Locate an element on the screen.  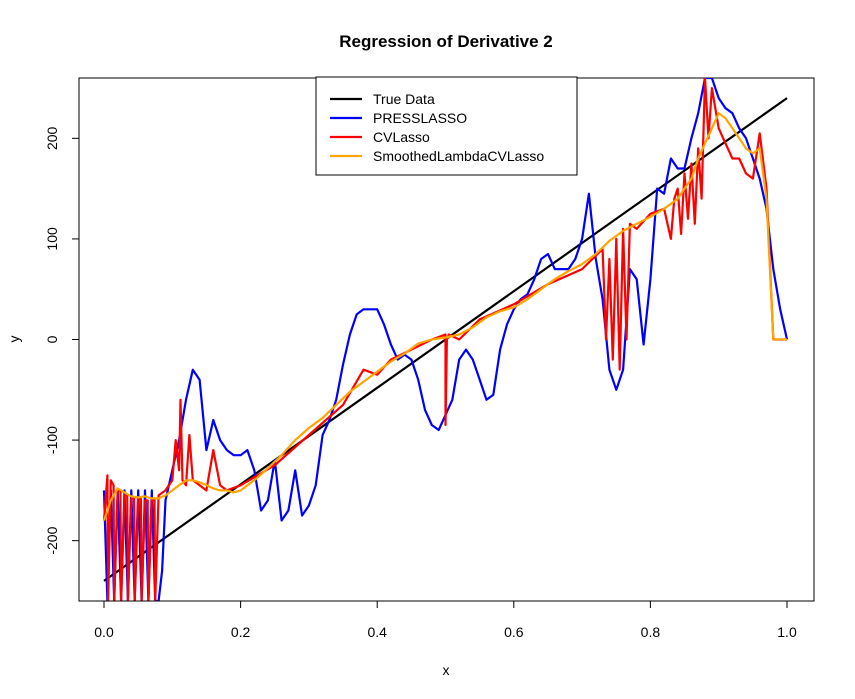
x-tick-label: 0.2 is located at coordinates (241, 632).